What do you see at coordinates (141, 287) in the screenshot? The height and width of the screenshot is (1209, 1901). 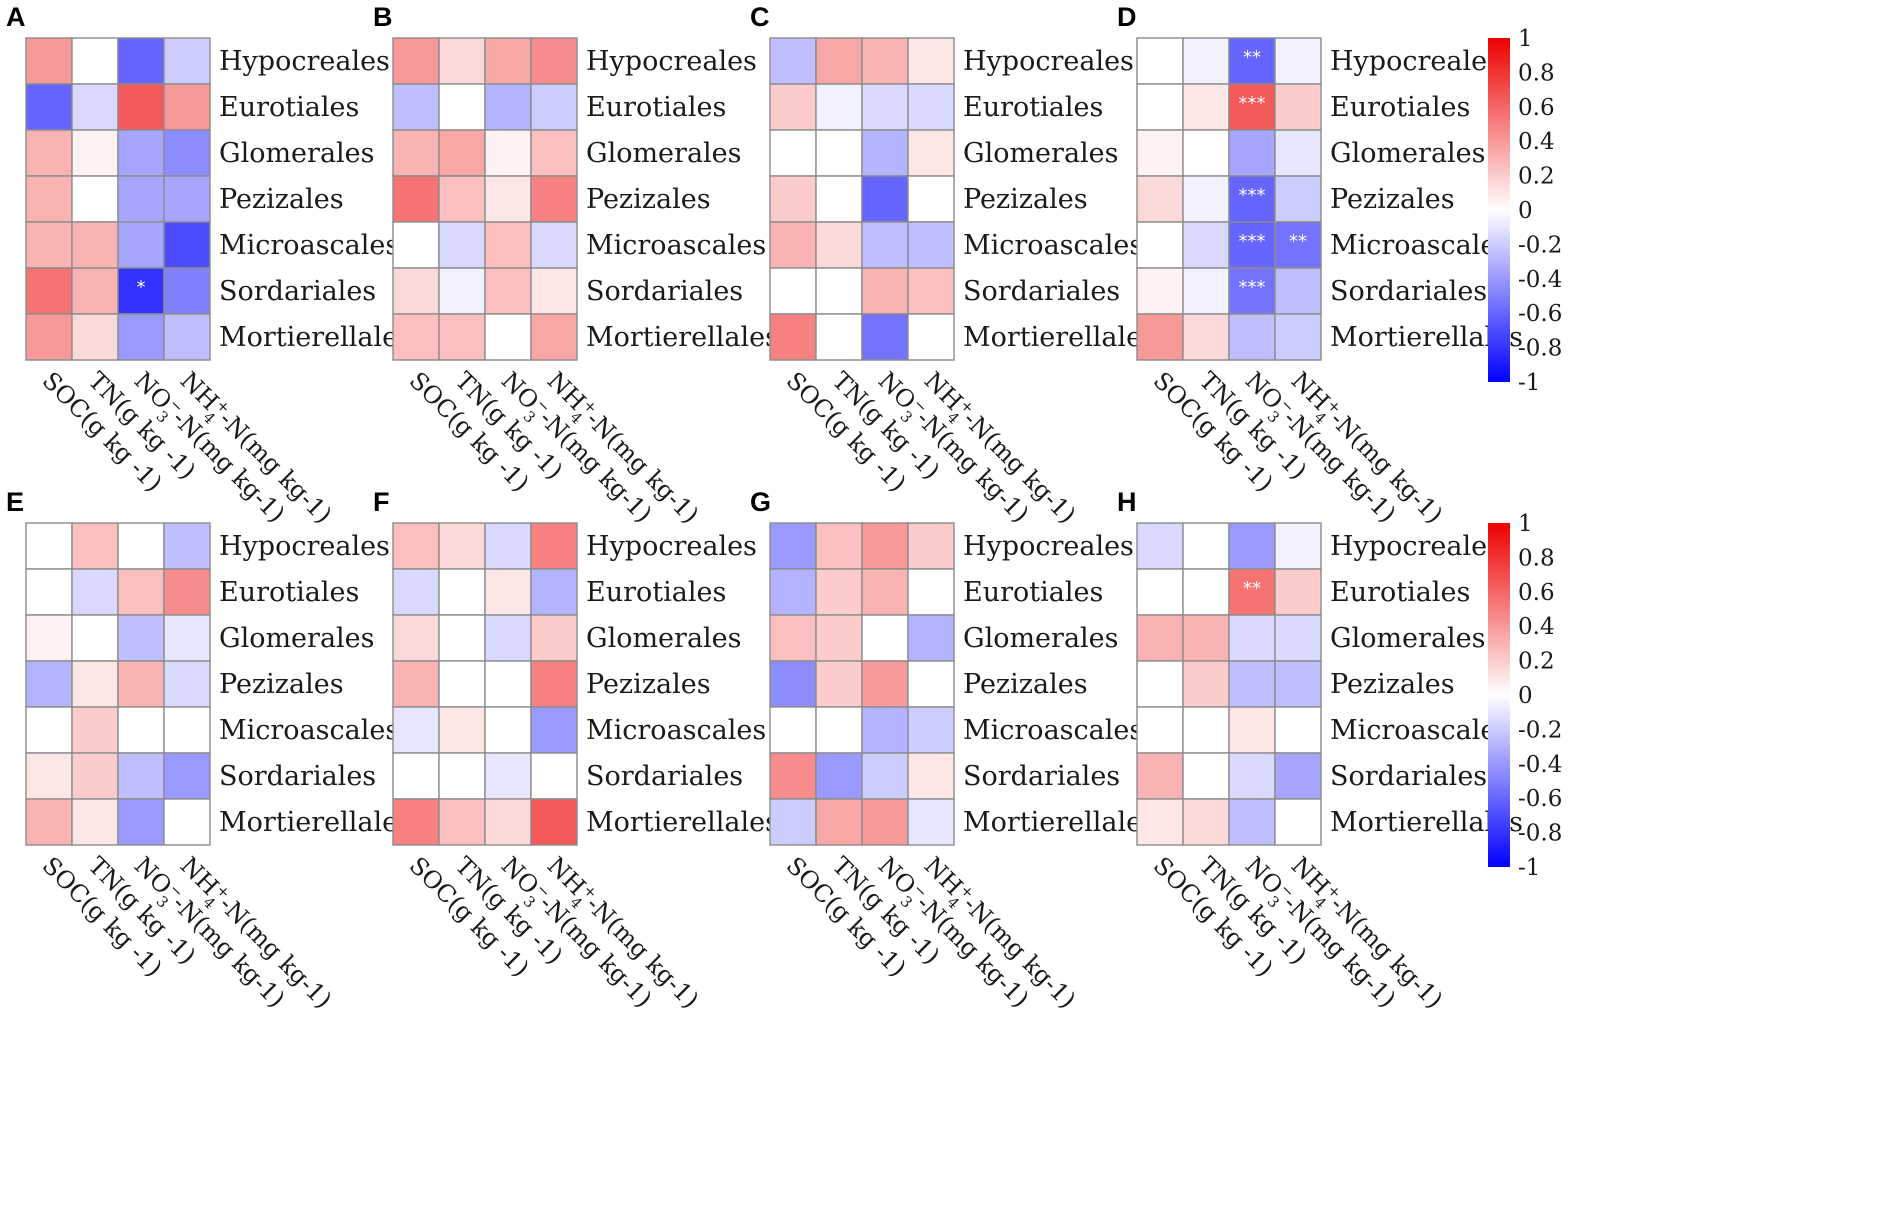 I see `significance-mark: *` at bounding box center [141, 287].